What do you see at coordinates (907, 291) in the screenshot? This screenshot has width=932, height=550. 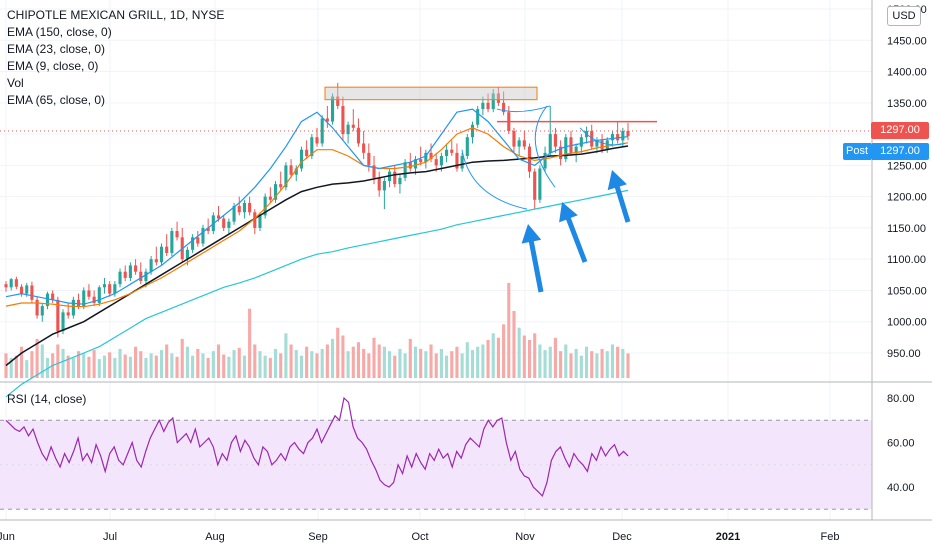 I see `price-tick-label: 1050.00` at bounding box center [907, 291].